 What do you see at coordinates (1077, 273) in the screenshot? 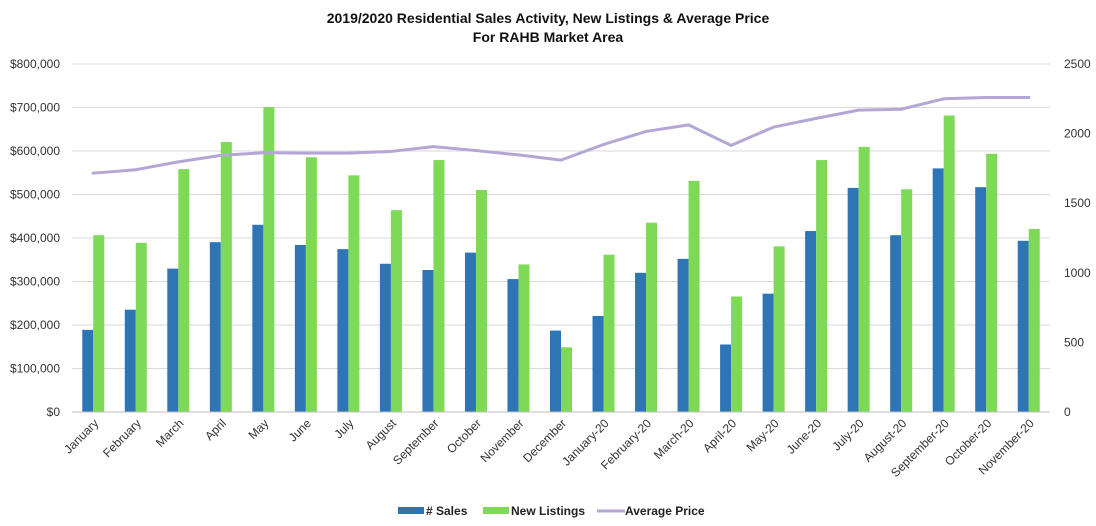
I see `y-right-tick-label: 1000` at bounding box center [1077, 273].